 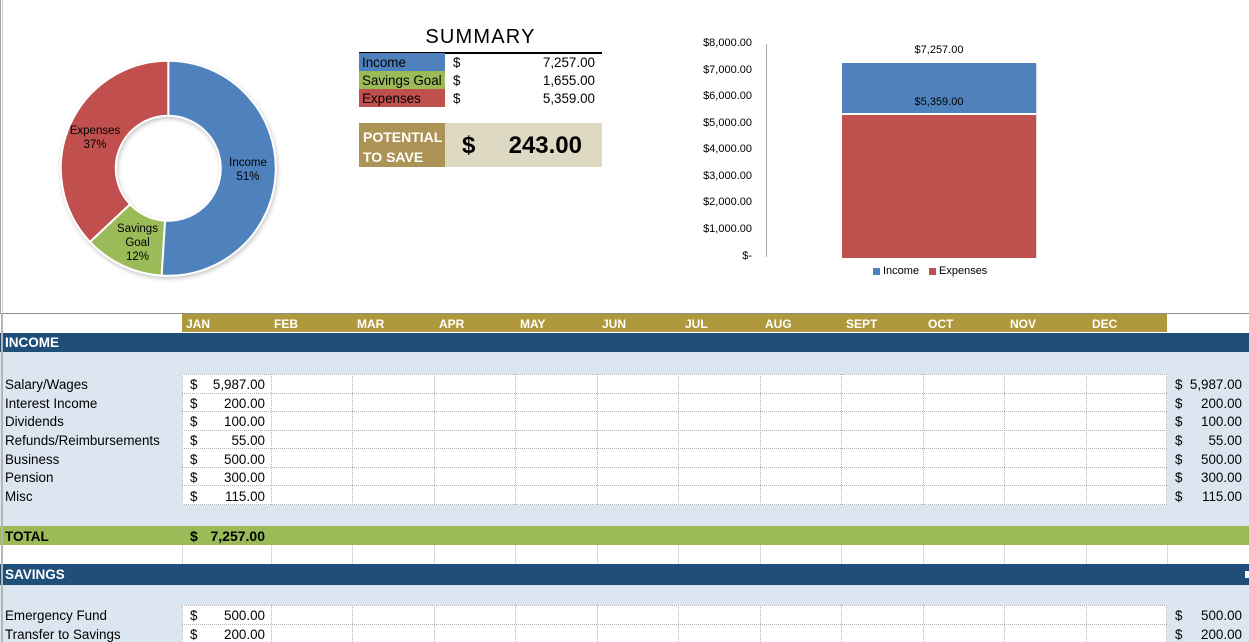 I want to click on svg-text: Savings, so click(x=137, y=229).